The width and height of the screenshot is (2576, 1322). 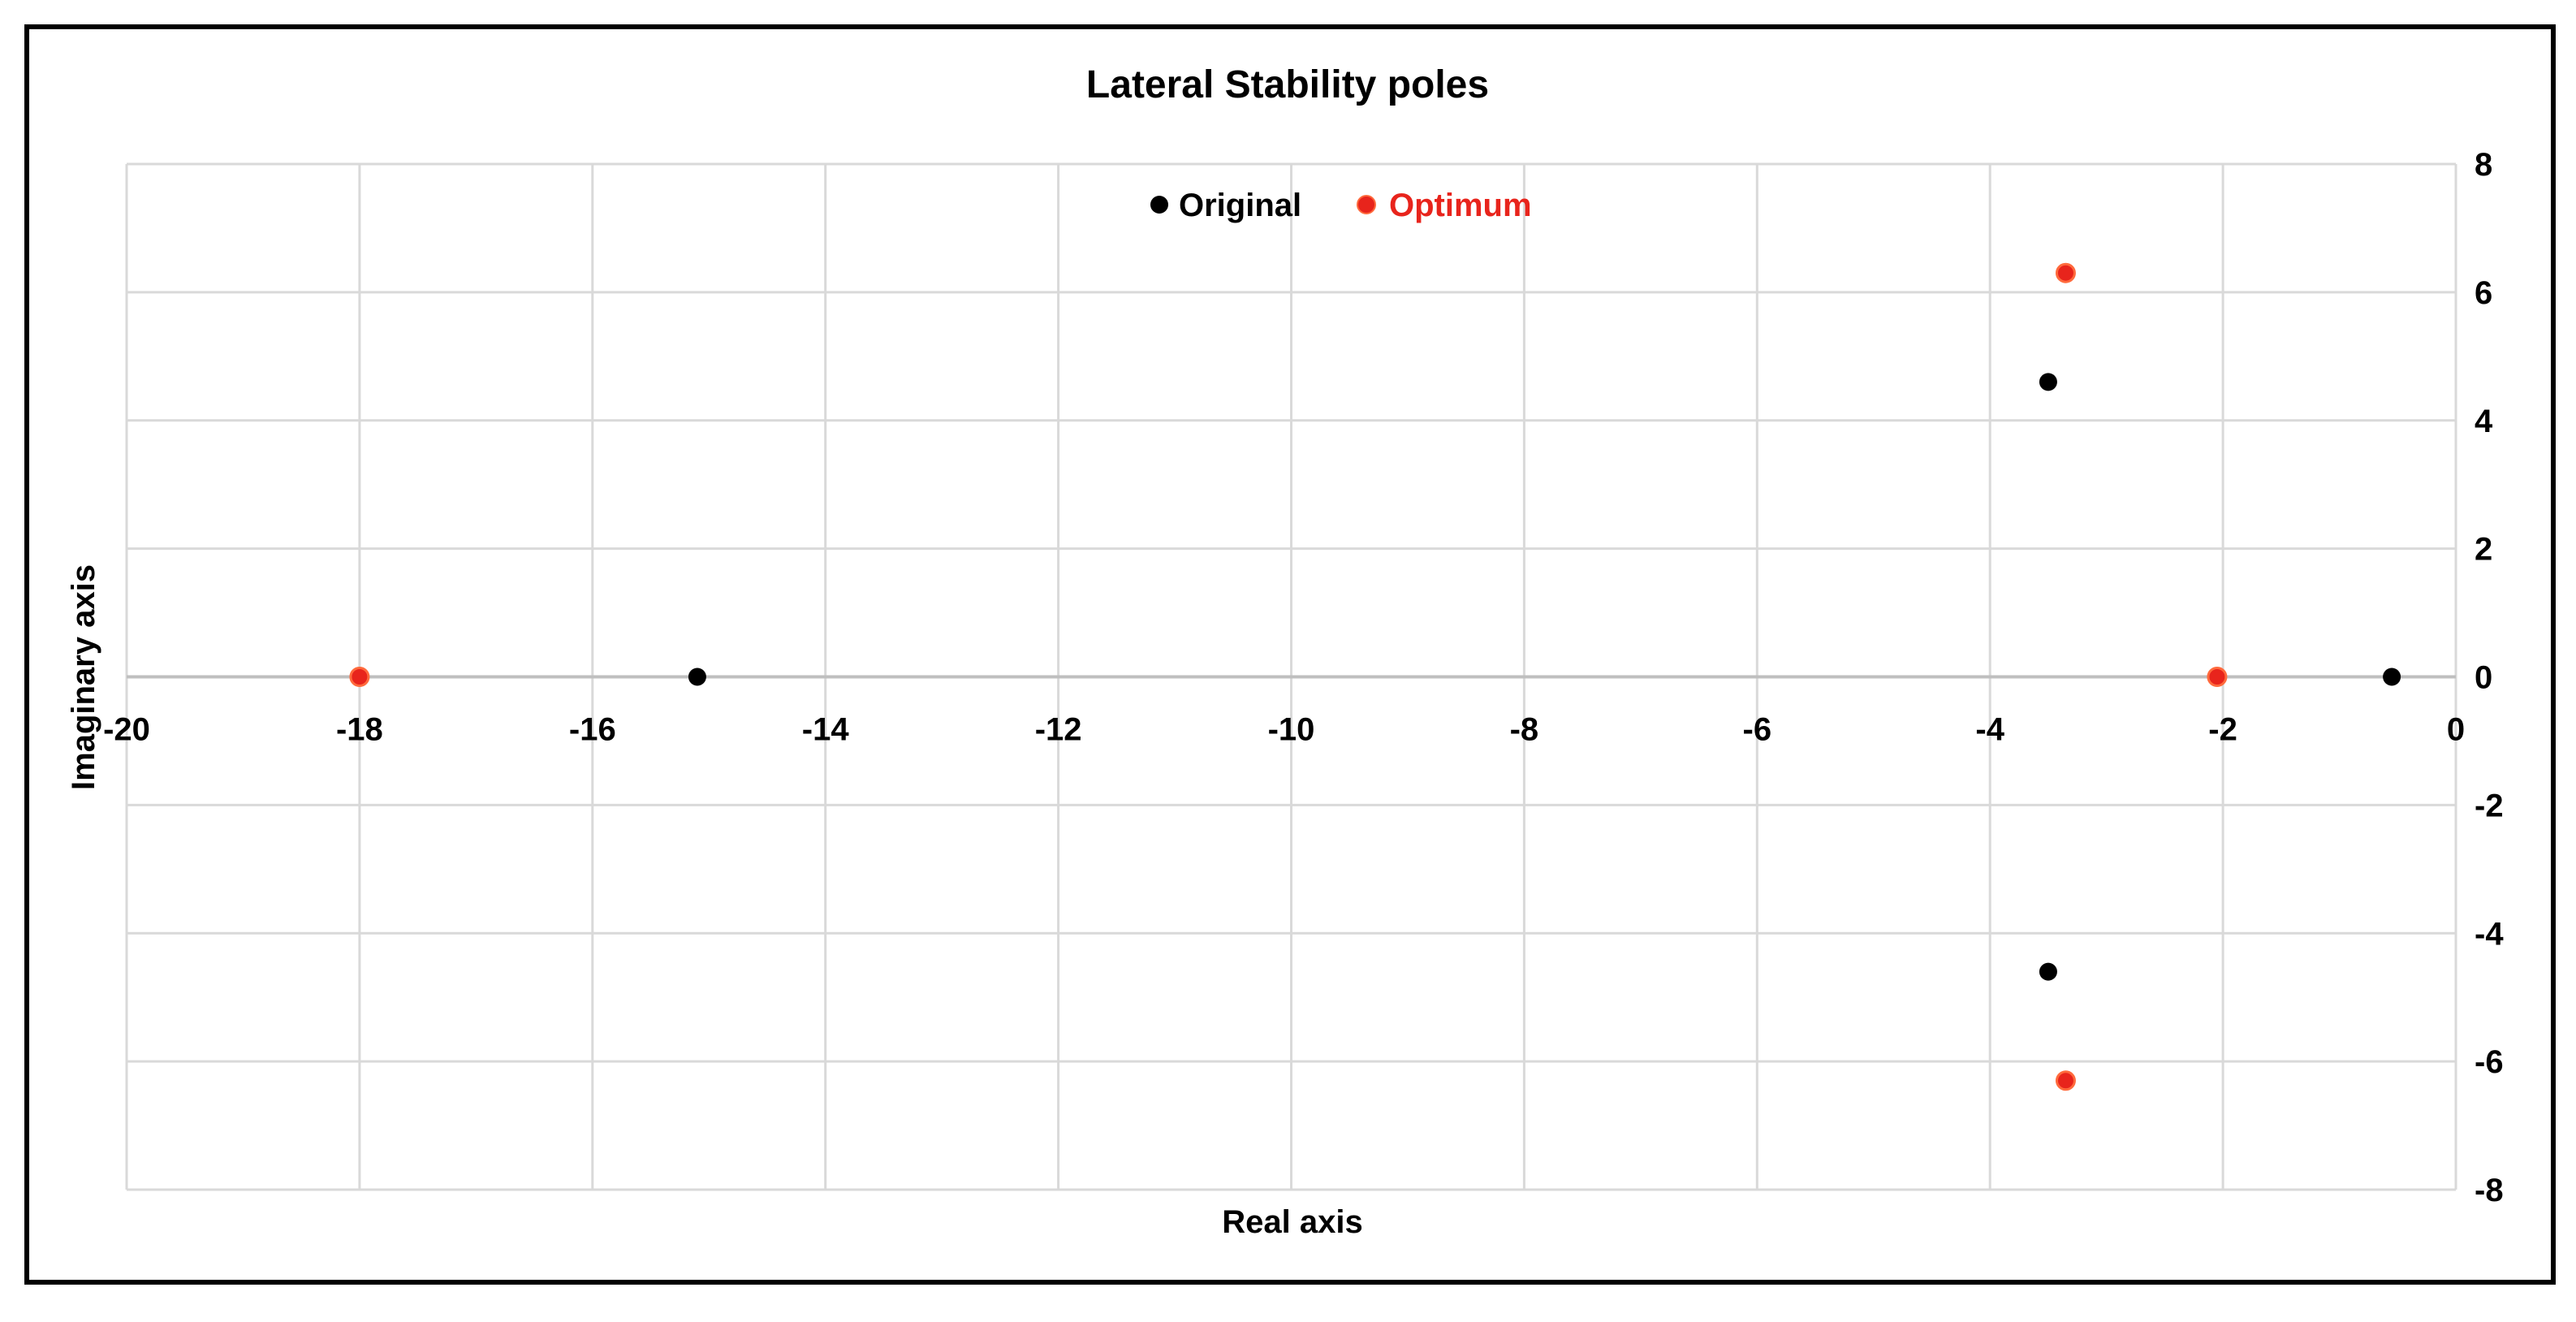 I want to click on y-tick-label: 8, so click(x=2483, y=165).